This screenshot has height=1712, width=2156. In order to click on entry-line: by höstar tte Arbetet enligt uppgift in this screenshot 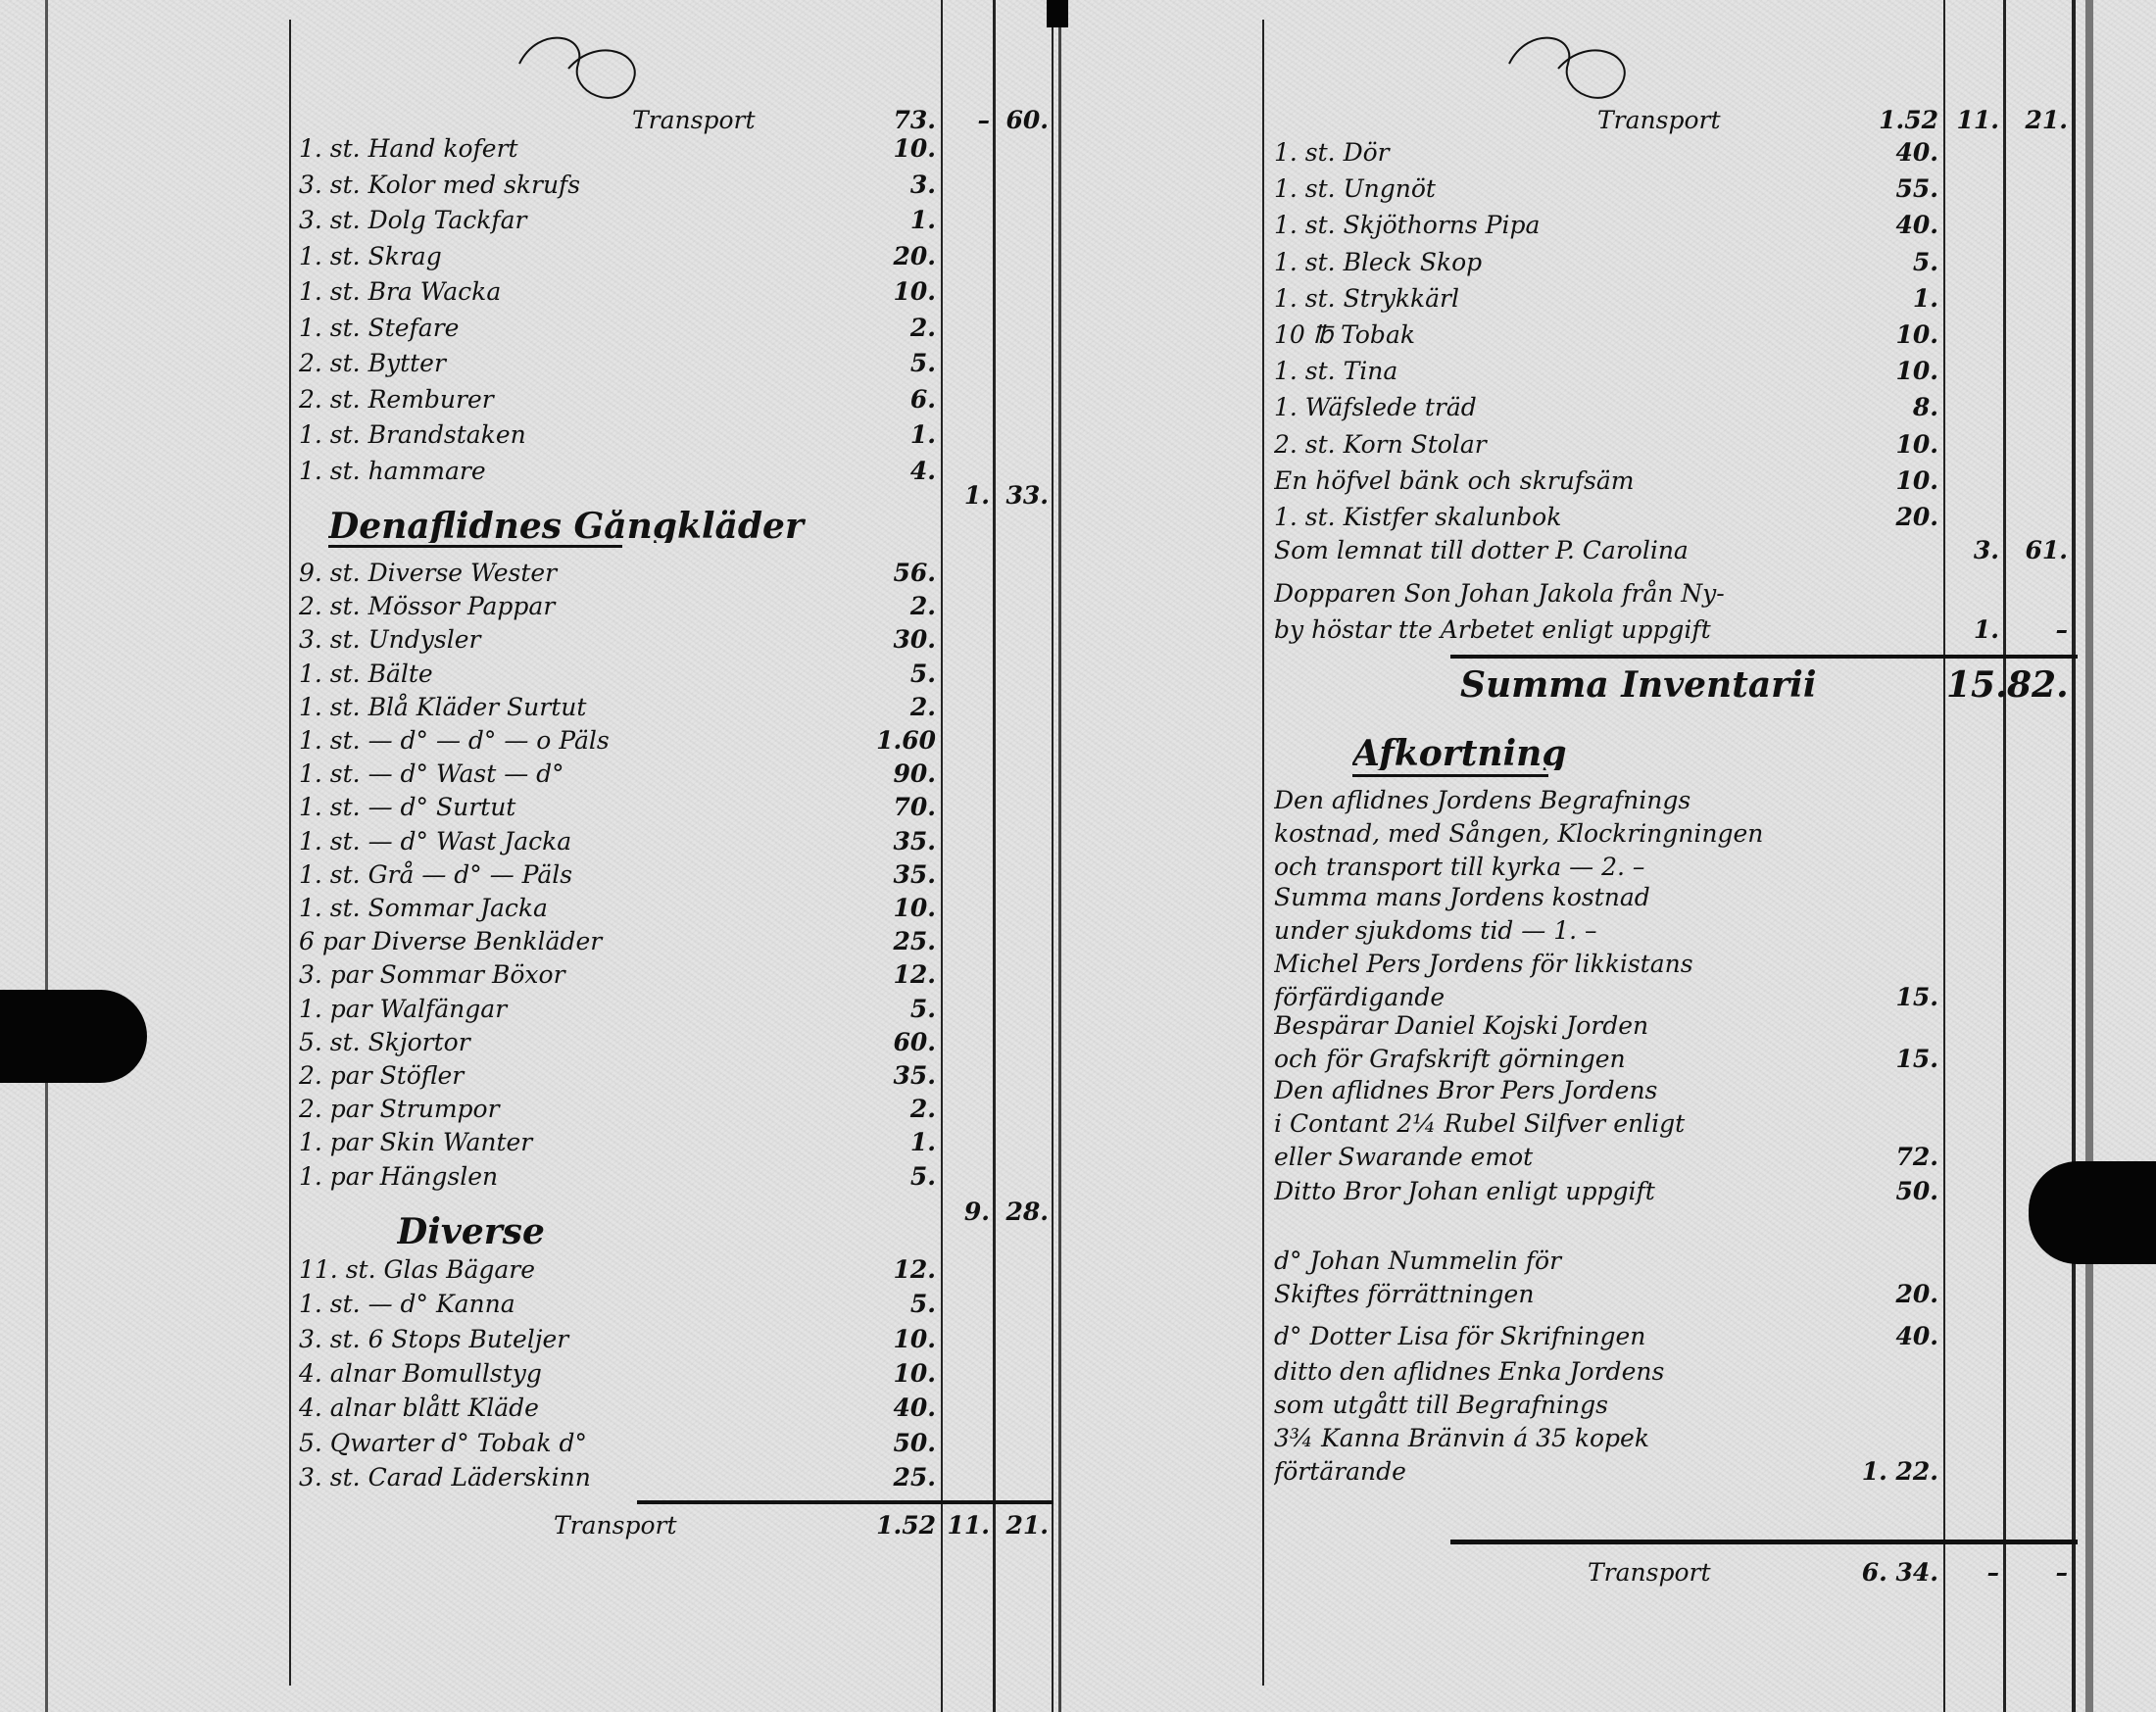, I will do `click(1078, 630)`.